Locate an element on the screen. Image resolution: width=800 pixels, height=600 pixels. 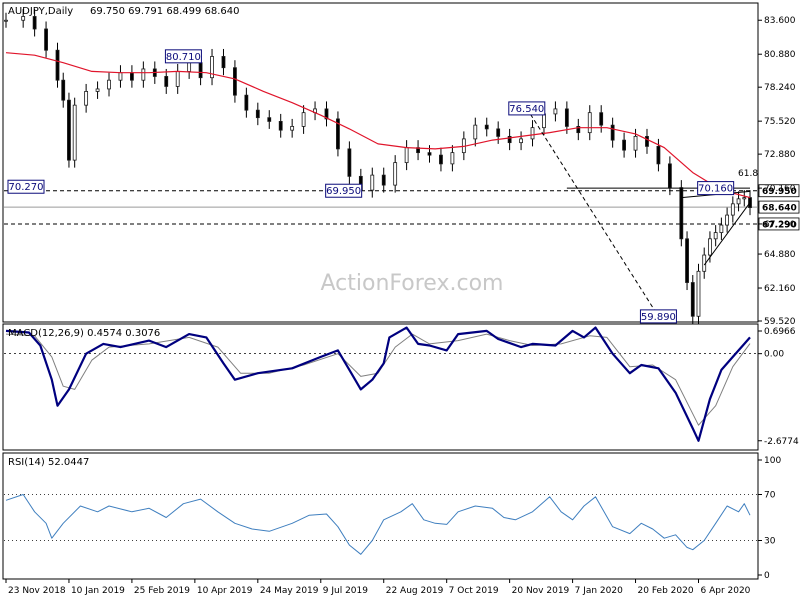
rsi-line is located at coordinates (378, 524).